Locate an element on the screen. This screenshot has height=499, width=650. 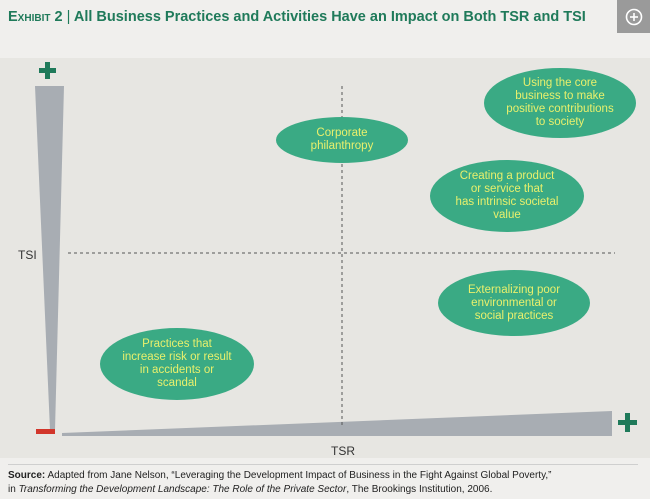
tsr-plus-icon is located at coordinates (627, 422).